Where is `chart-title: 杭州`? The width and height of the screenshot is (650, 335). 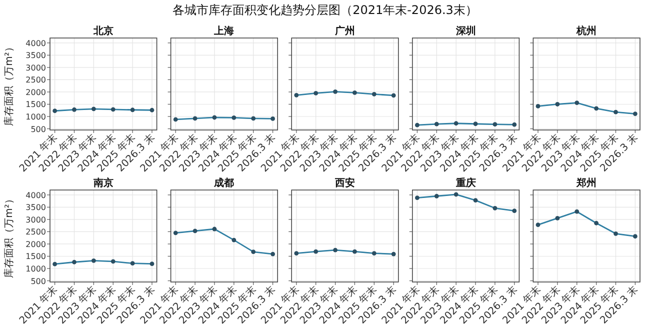
chart-title: 杭州 is located at coordinates (586, 31).